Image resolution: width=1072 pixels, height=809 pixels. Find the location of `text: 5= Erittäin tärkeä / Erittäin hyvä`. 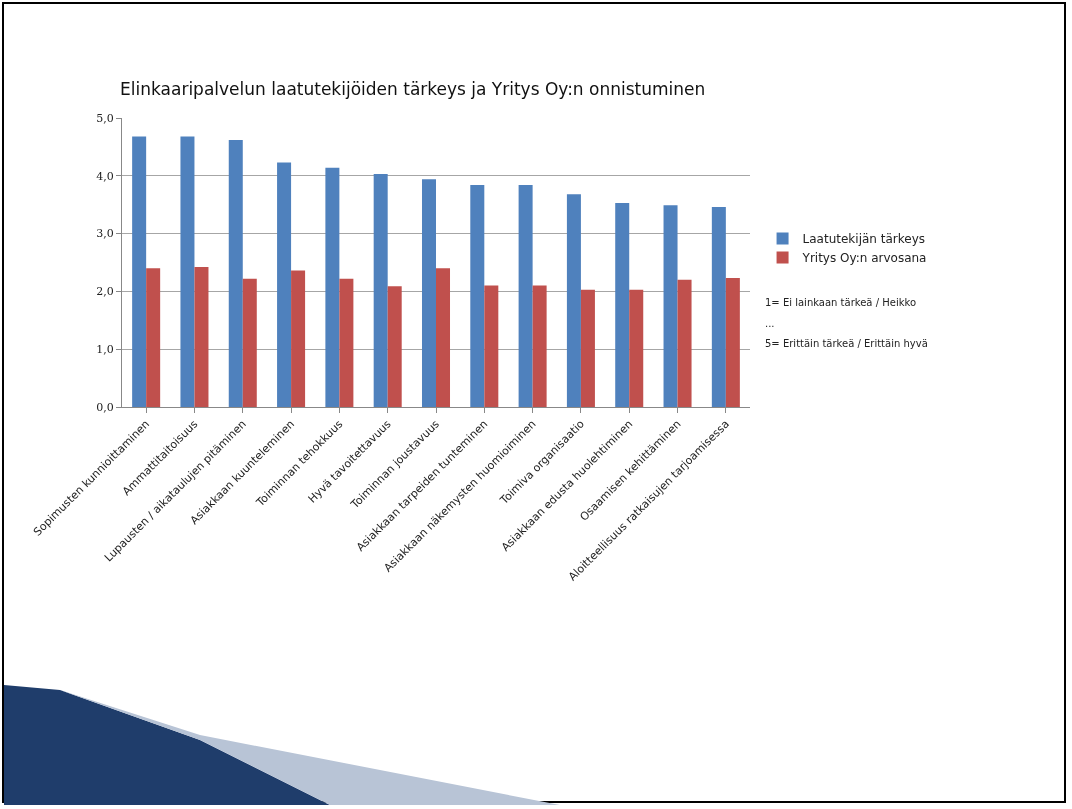

text: 5= Erittäin tärkeä / Erittäin hyvä is located at coordinates (846, 343).